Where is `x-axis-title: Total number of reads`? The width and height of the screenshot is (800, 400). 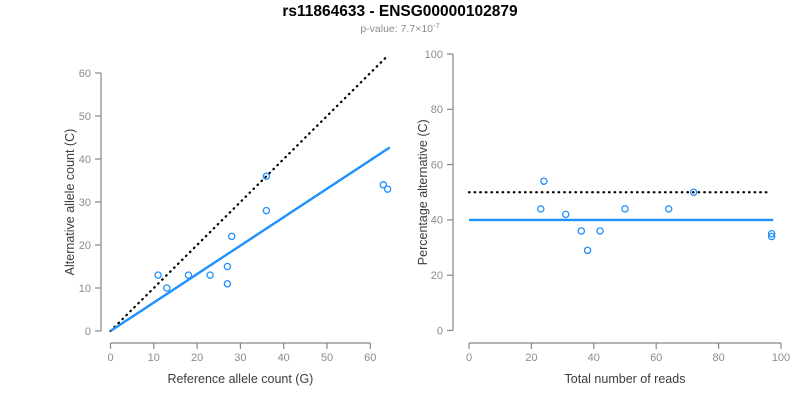
x-axis-title: Total number of reads is located at coordinates (625, 379).